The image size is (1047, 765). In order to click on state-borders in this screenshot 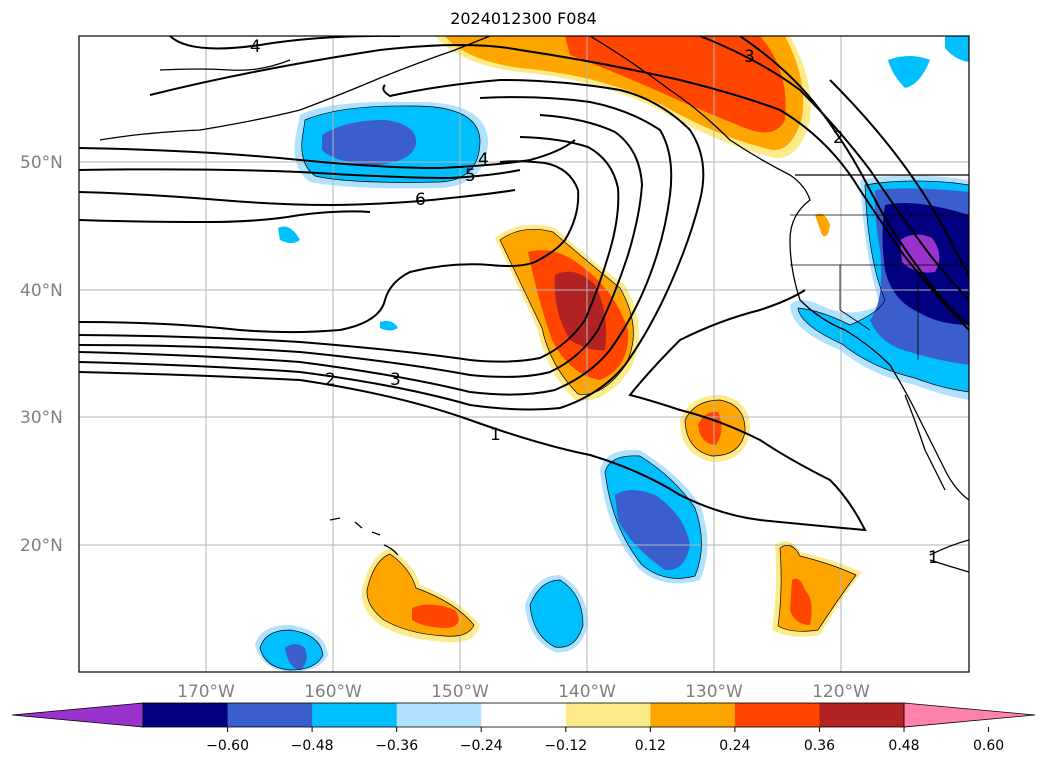, I will do `click(879, 287)`.